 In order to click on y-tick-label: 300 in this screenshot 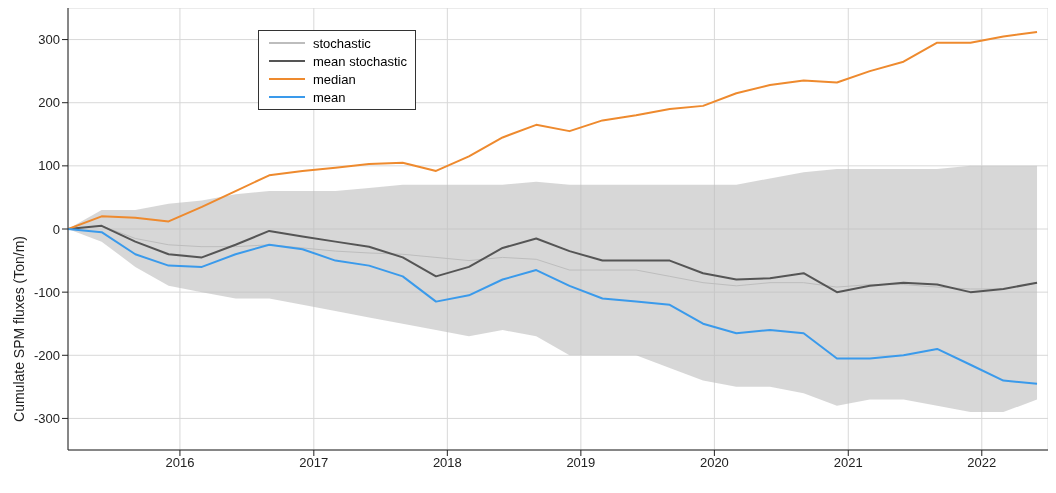, I will do `click(49, 40)`.